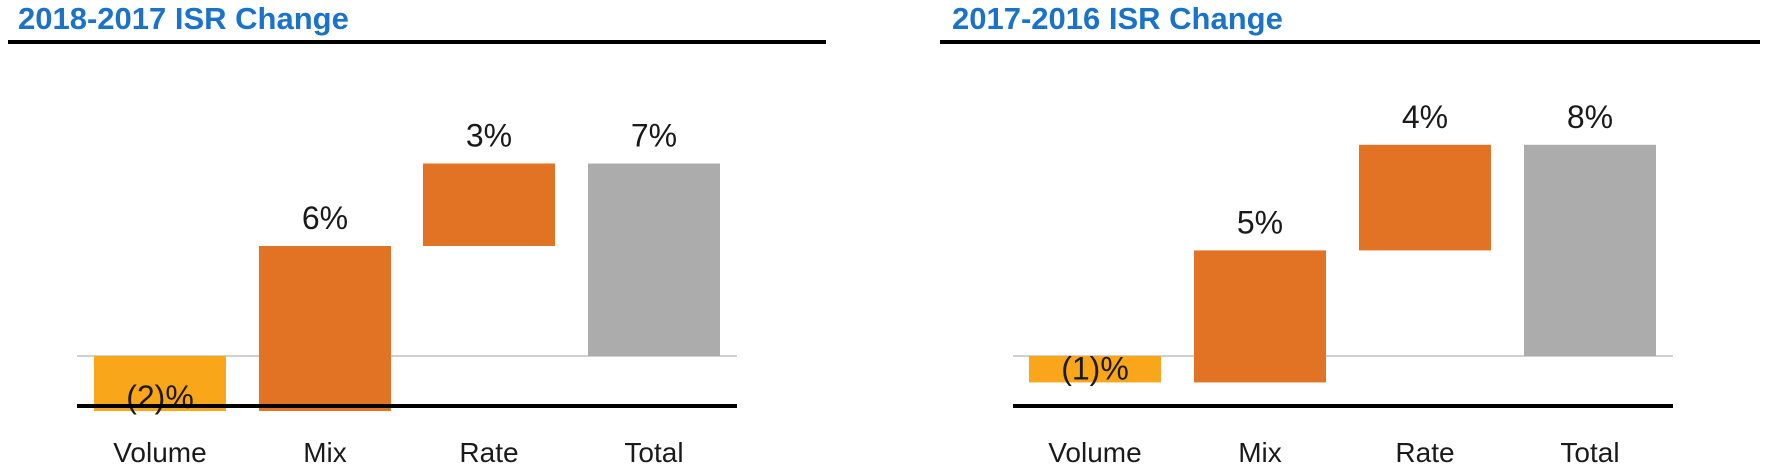  I want to click on chart-title: 2017-2016 ISR Change, so click(1117, 18).